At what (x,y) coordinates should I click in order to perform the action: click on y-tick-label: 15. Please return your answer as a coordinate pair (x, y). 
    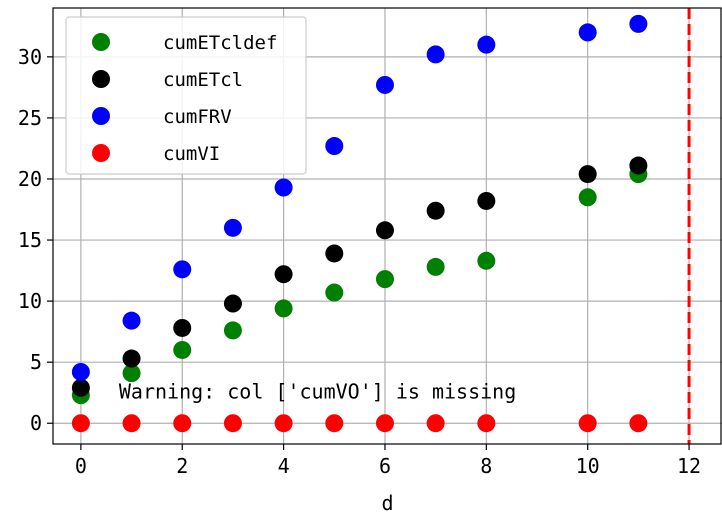
    Looking at the image, I should click on (30, 240).